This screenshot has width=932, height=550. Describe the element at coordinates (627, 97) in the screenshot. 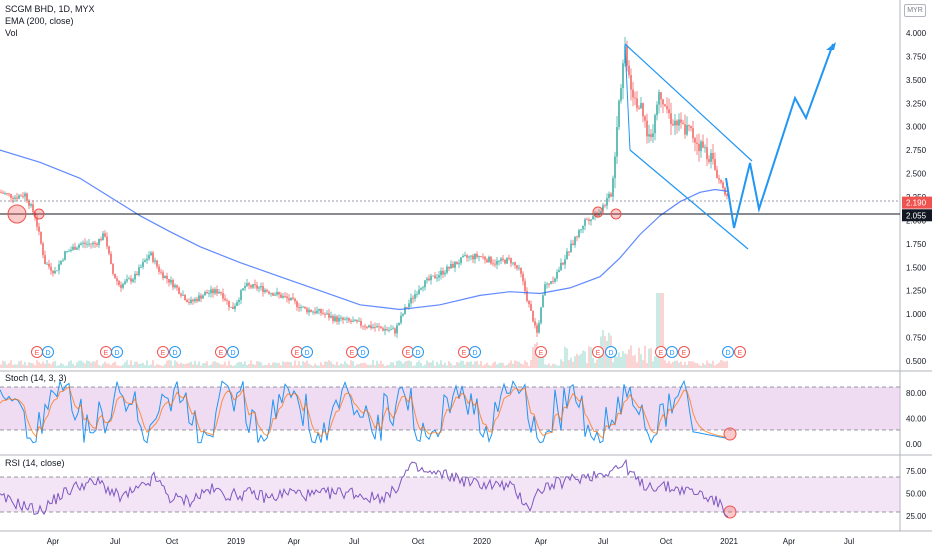

I see `channel-left-edge` at that location.